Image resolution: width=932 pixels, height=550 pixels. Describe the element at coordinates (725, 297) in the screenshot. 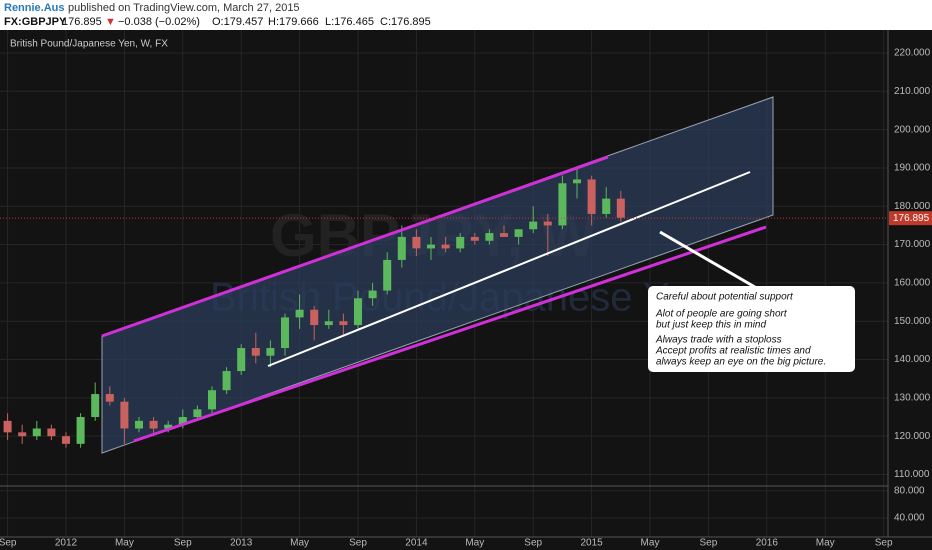

I see `callout-line: Careful about potential support` at that location.